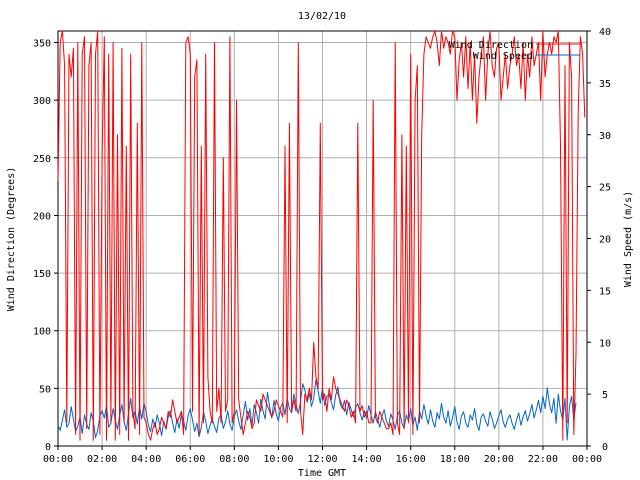 This screenshot has width=640, height=480. I want to click on right-tick-label: 20, so click(605, 240).